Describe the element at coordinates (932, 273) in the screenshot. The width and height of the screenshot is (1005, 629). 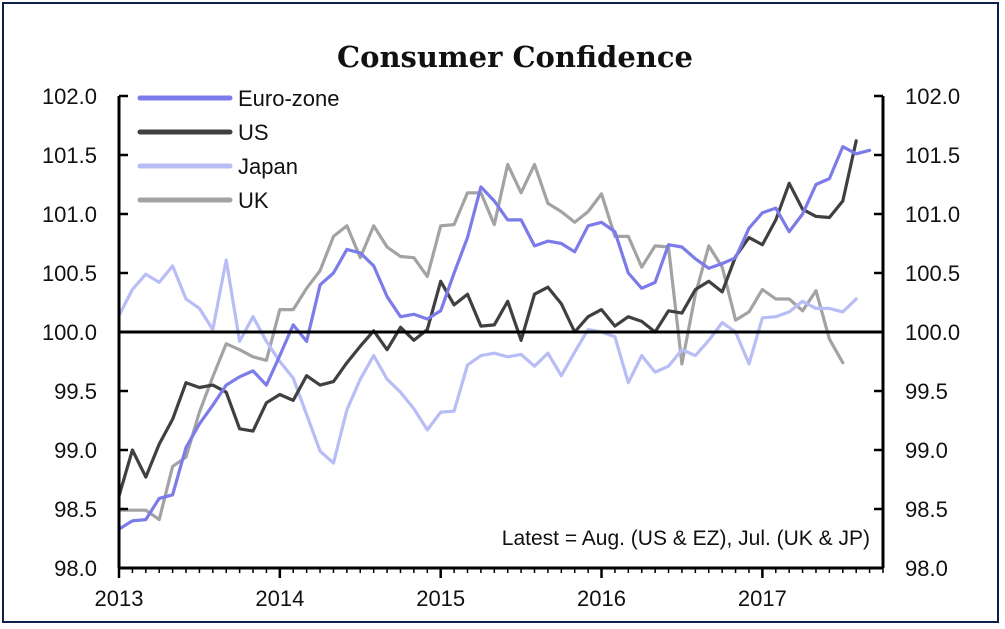
I see `y-tick-right-label: 100.5` at that location.